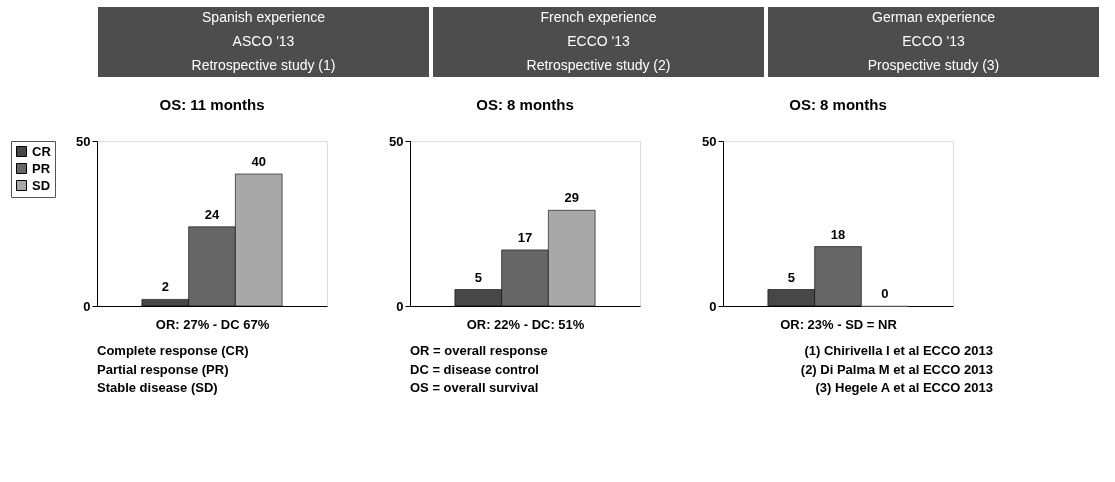 This screenshot has height=482, width=1115. What do you see at coordinates (479, 351) in the screenshot?
I see `text: OR = overall response` at bounding box center [479, 351].